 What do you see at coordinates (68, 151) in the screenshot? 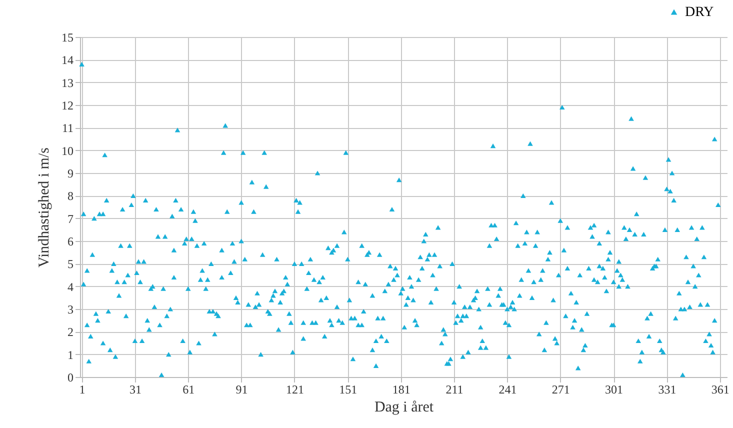
I see `y-tick-label: 10` at bounding box center [68, 151].